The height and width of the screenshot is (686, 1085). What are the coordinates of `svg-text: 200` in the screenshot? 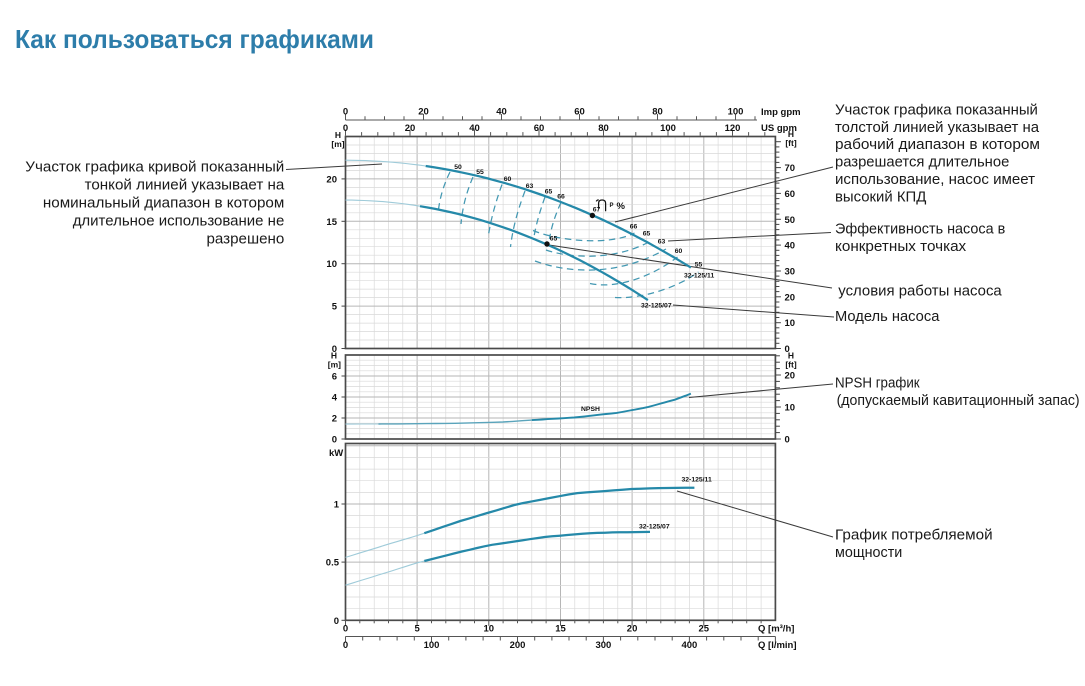 It's located at (518, 645).